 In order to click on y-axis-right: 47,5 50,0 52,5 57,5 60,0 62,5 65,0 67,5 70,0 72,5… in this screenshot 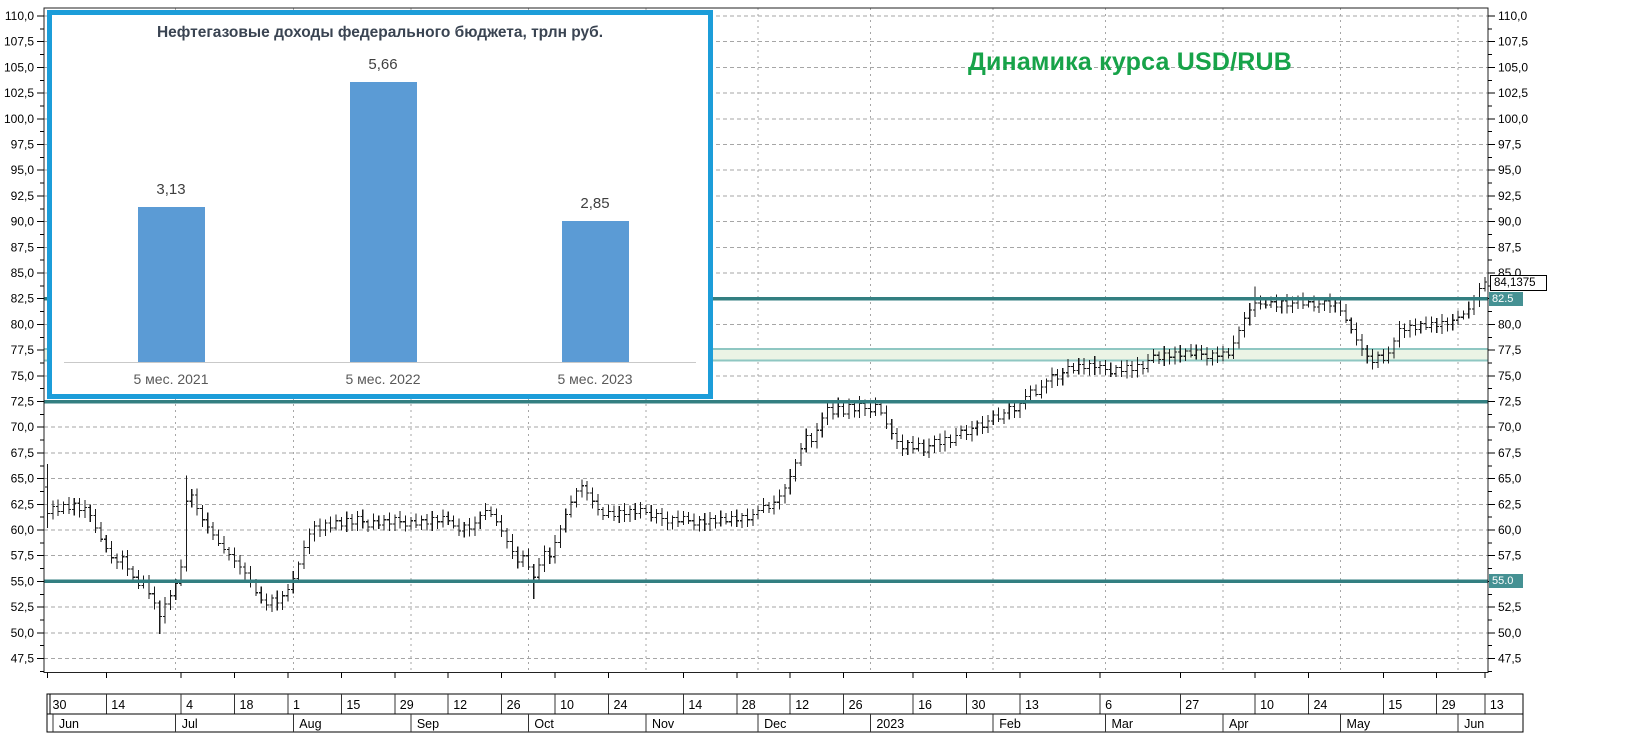, I will do `click(1508, 340)`.